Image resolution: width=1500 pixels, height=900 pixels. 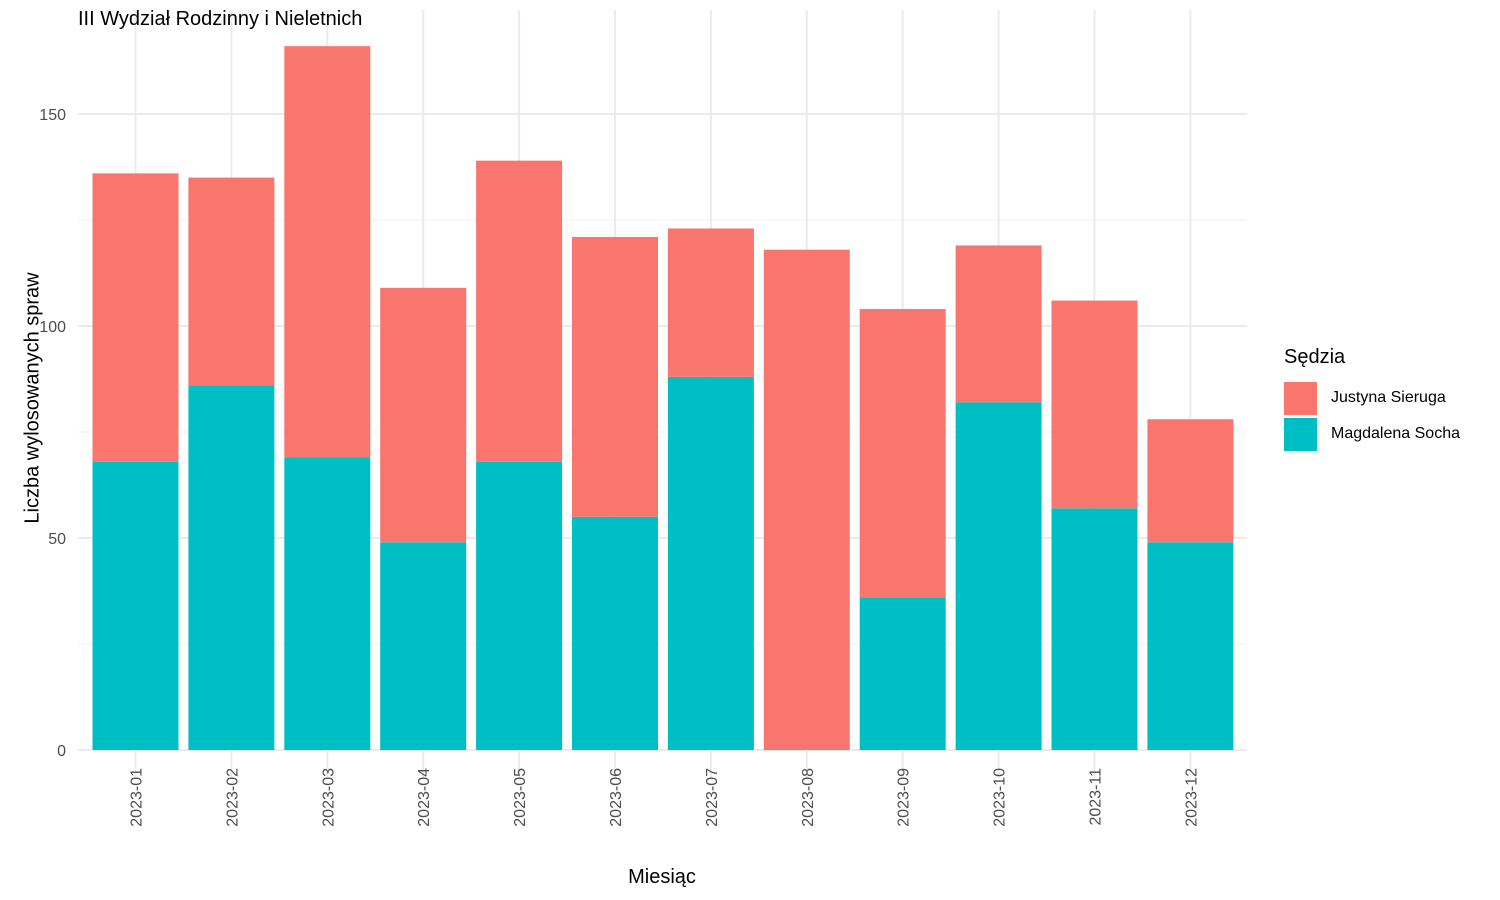 I want to click on legend-title: Sędzia, so click(x=1315, y=357).